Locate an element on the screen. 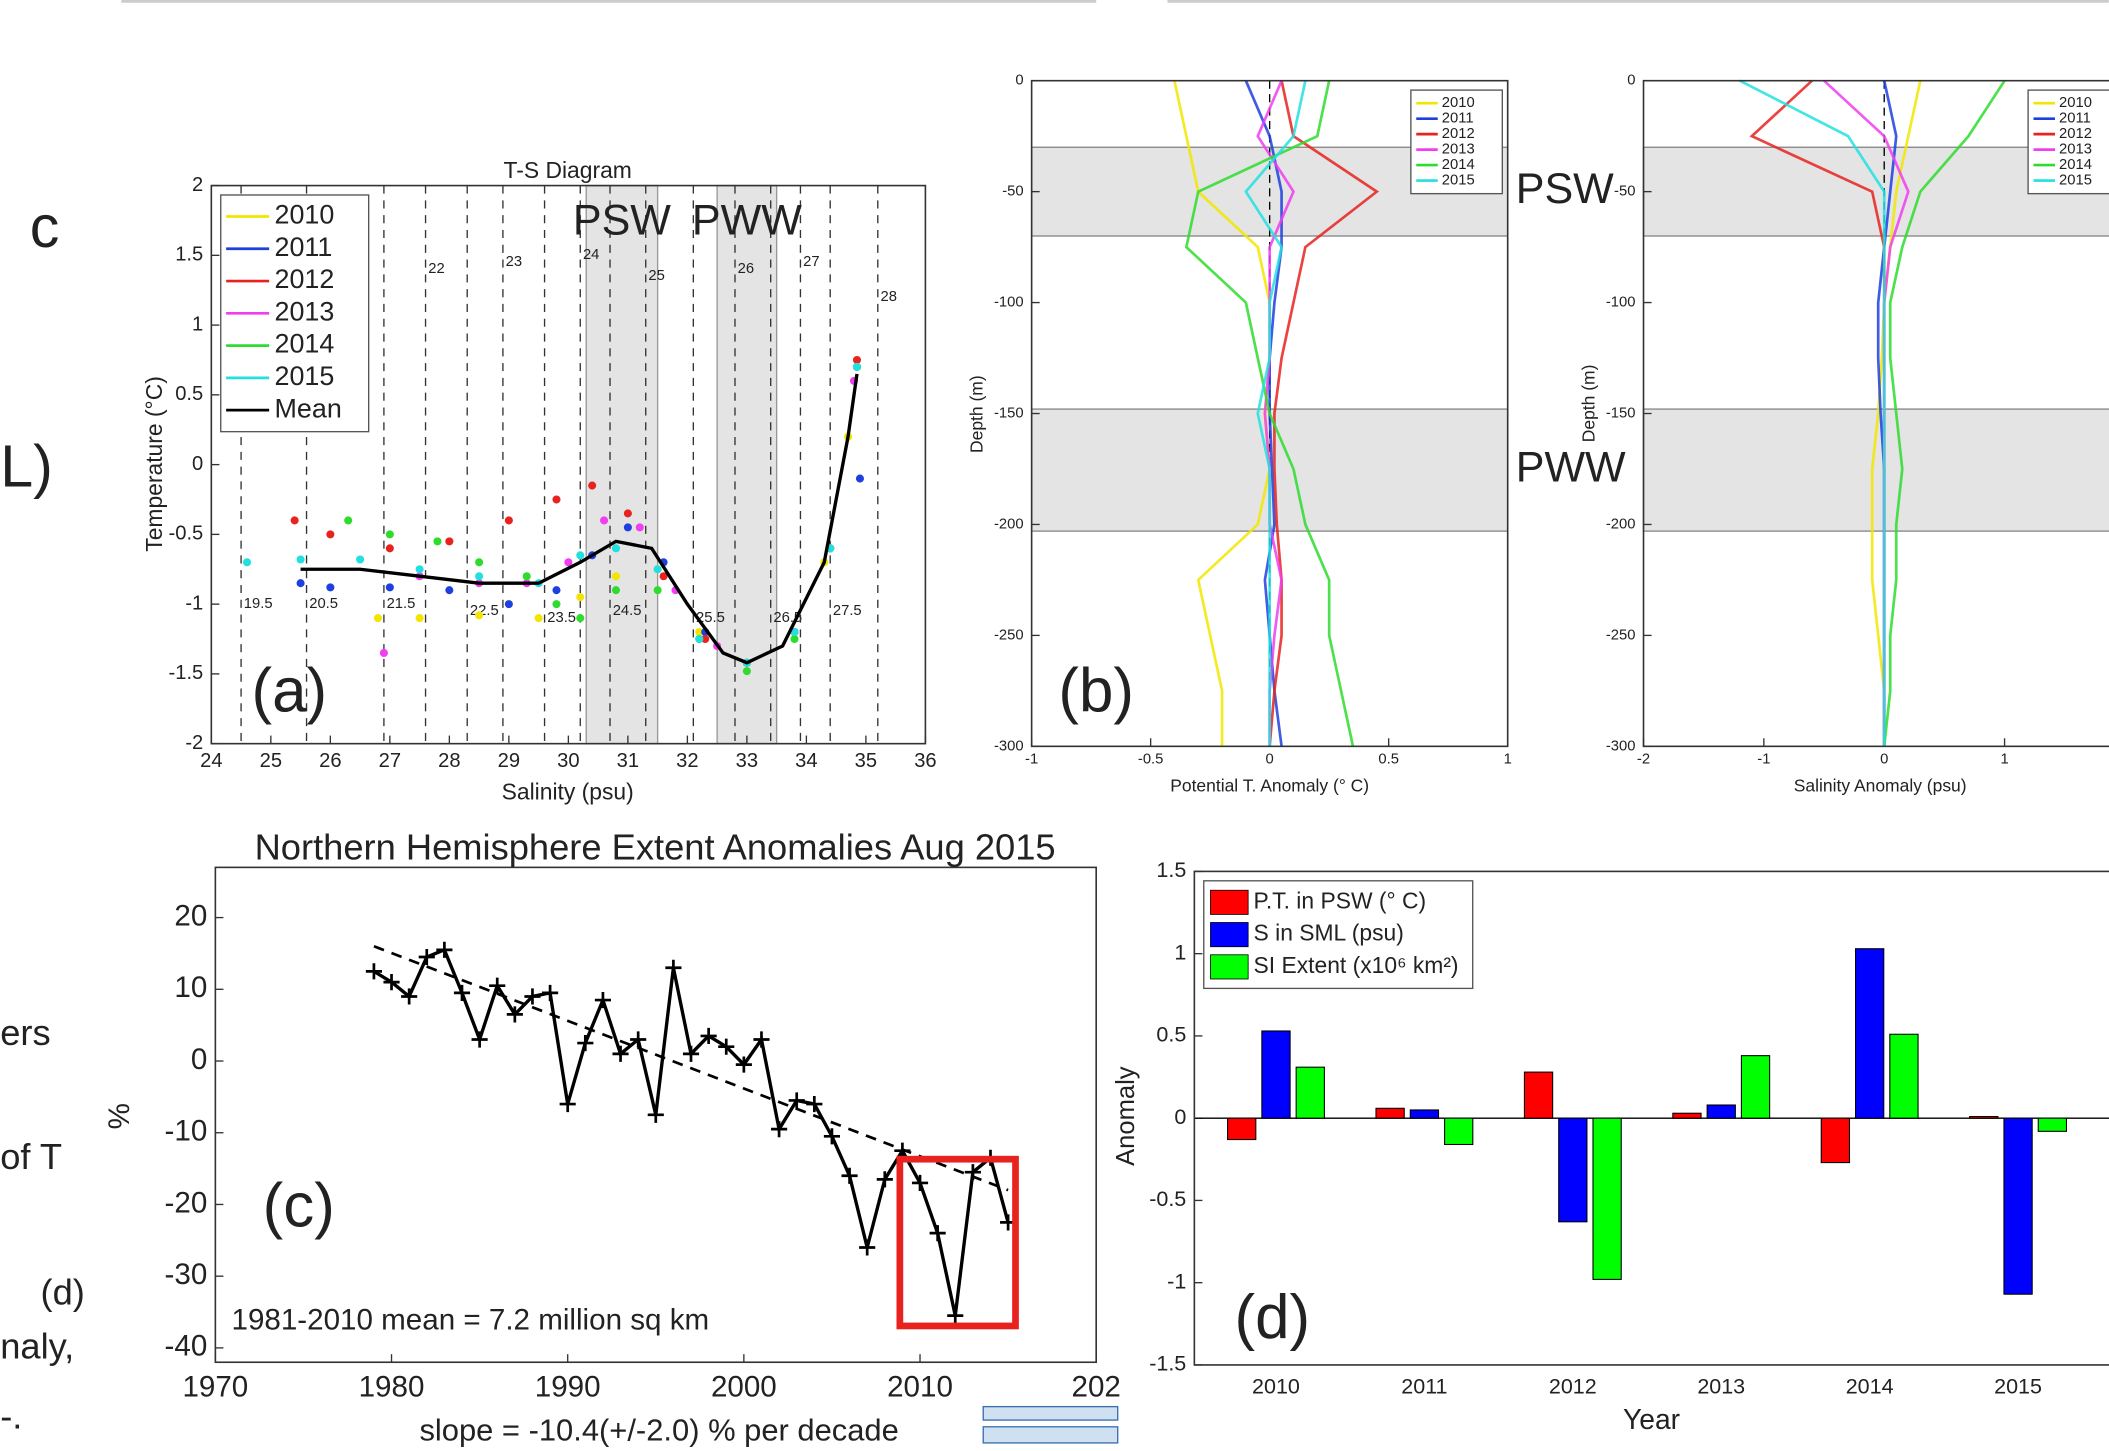 The height and width of the screenshot is (1451, 2109). y-tick-label: -300 is located at coordinates (1009, 746).